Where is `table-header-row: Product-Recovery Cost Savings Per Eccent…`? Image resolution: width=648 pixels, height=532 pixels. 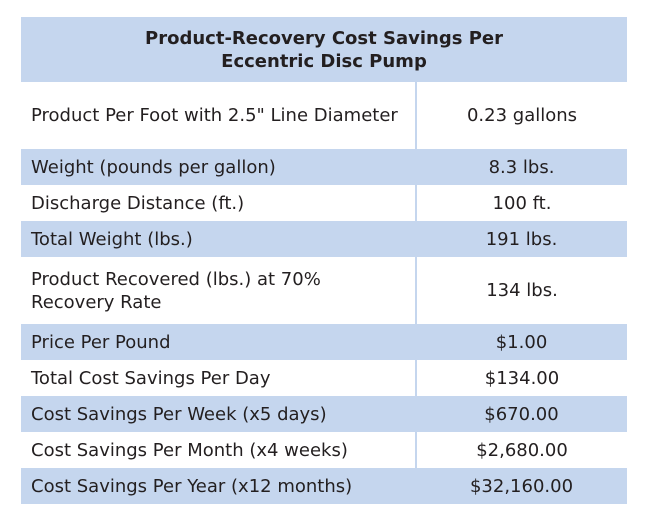
table-header-row: Product-Recovery Cost Savings Per Eccent… is located at coordinates (324, 49).